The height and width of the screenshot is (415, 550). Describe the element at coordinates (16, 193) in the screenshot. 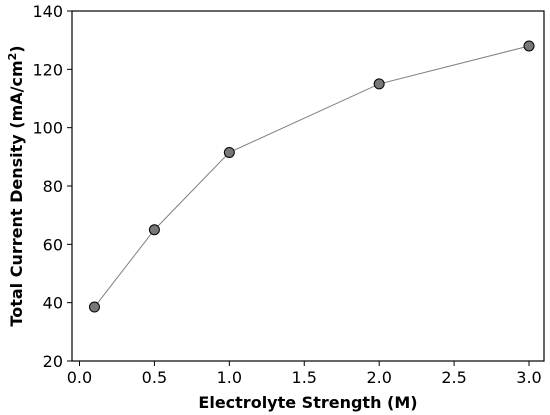

I see `y-axis-label-main: Total Current Density (mA/cm` at that location.